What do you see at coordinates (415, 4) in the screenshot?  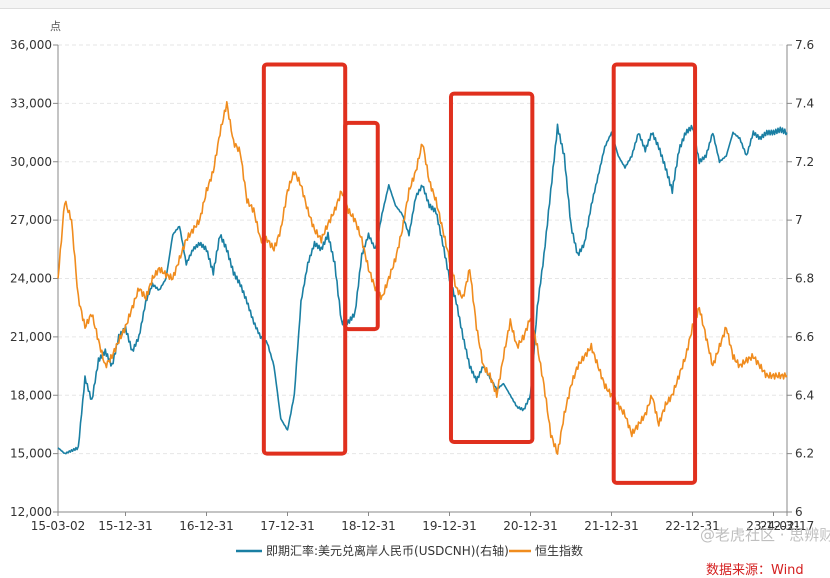 I see `toolbar-strip` at bounding box center [415, 4].